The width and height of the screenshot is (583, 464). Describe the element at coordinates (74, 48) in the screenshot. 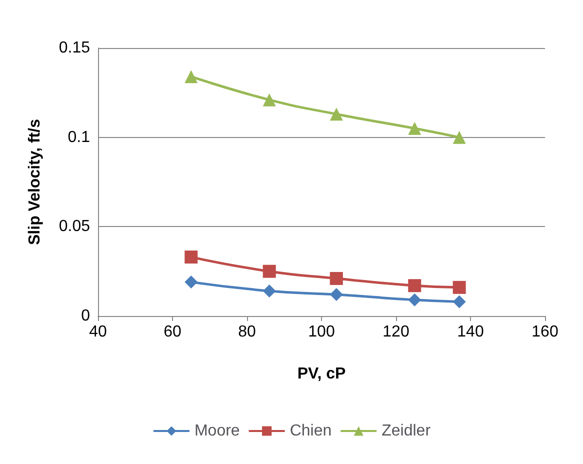

I see `y-tick-label: 0.15` at that location.